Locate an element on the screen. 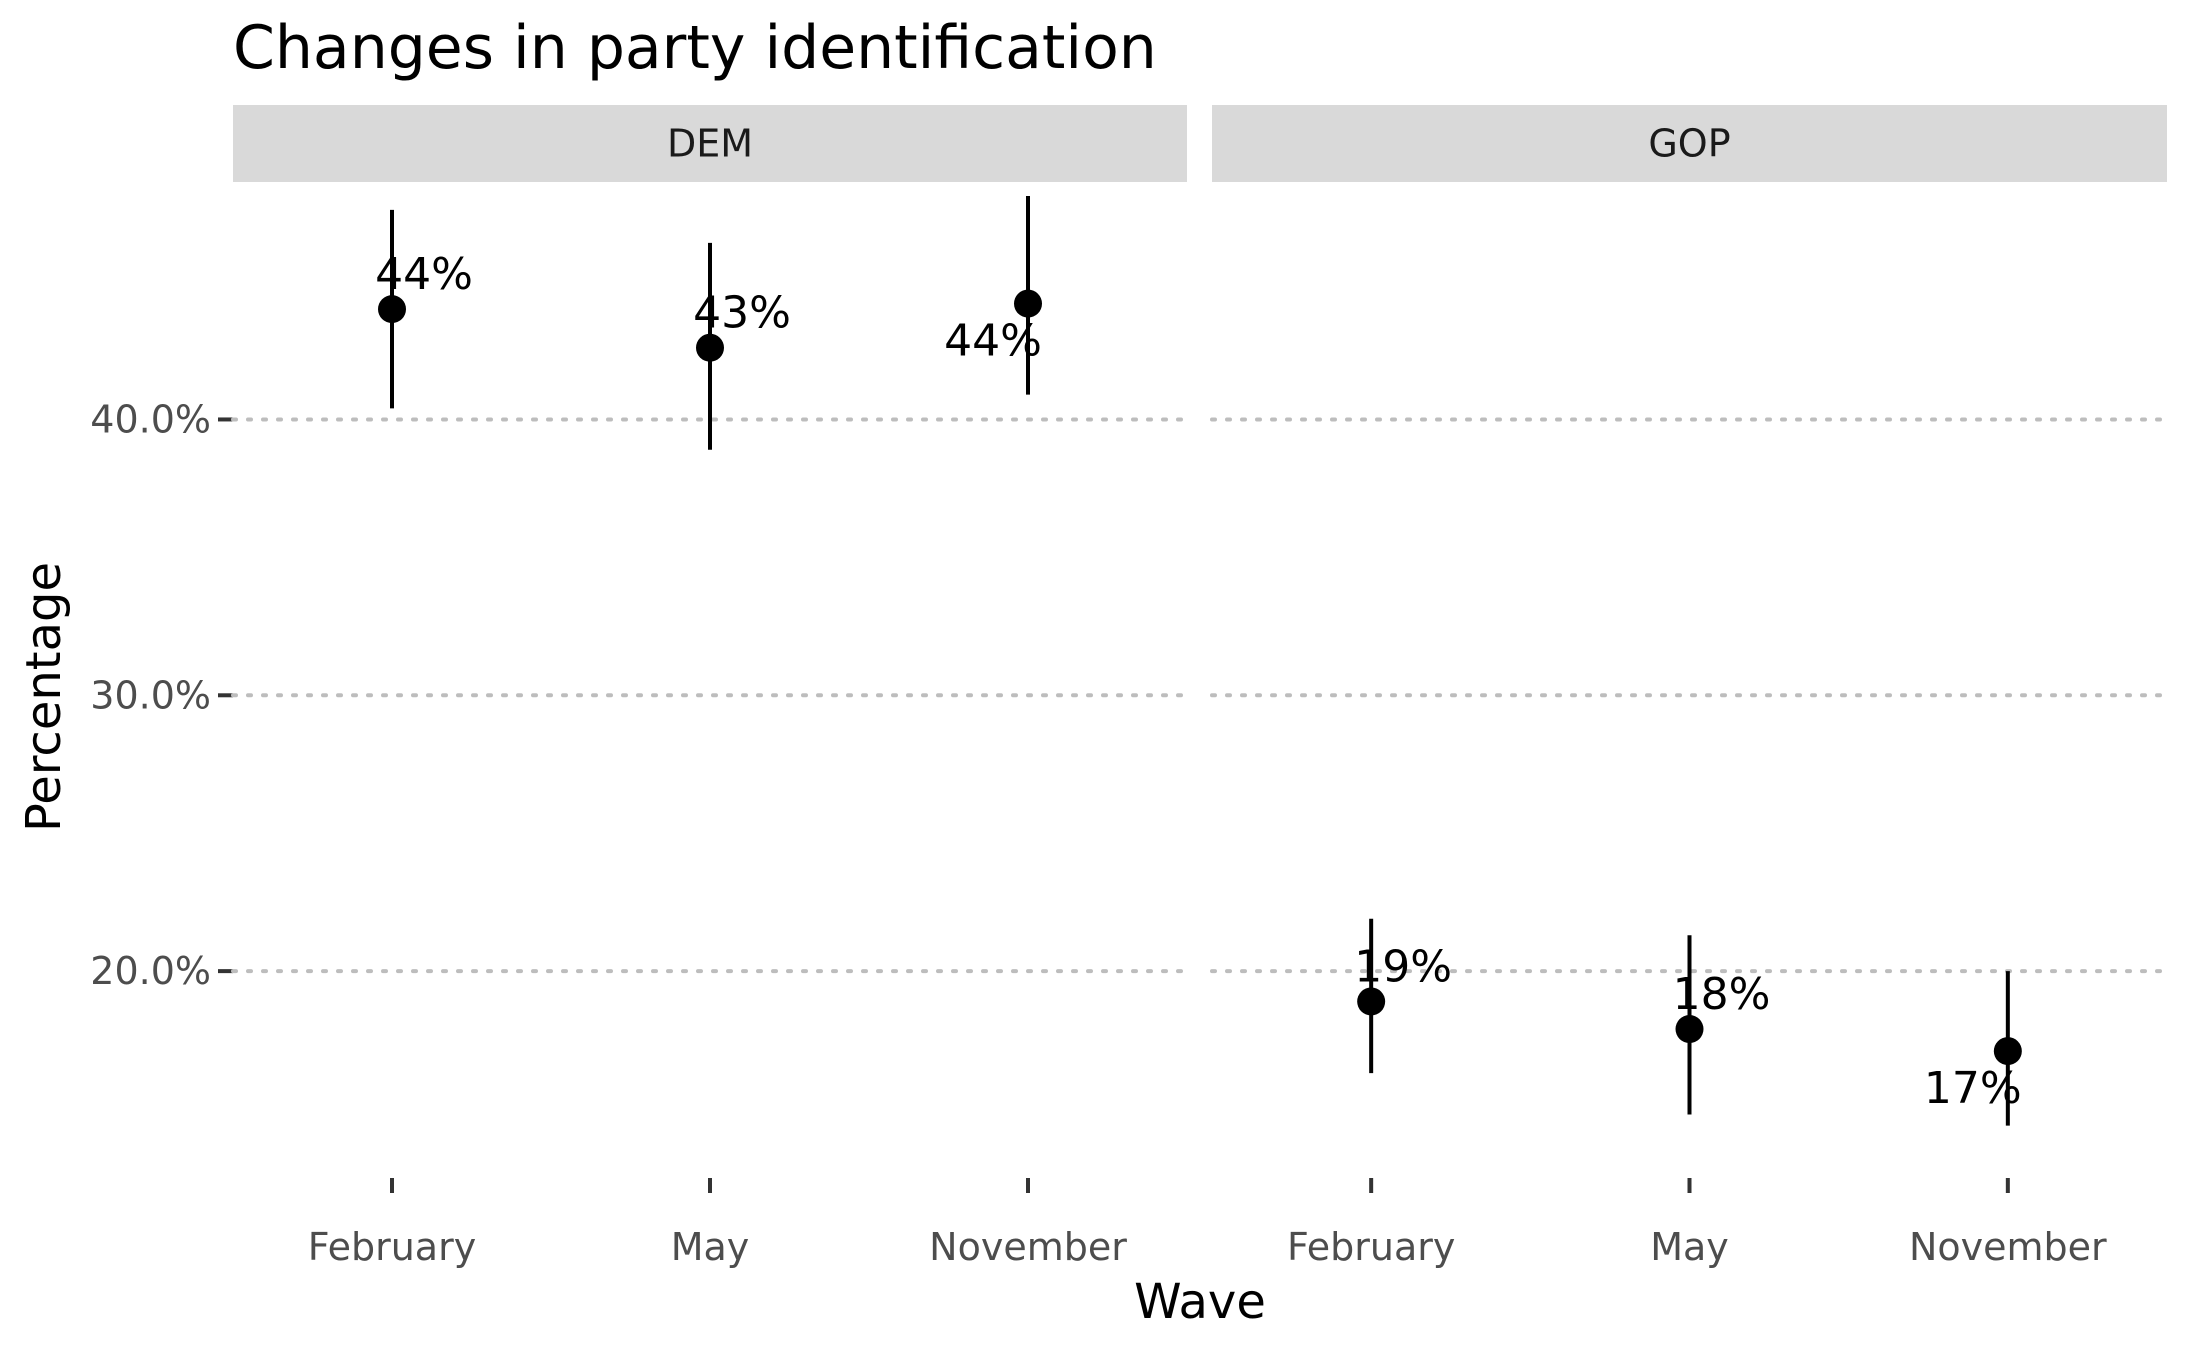 This screenshot has width=2187, height=1350. data-label: 18% is located at coordinates (1722, 994).